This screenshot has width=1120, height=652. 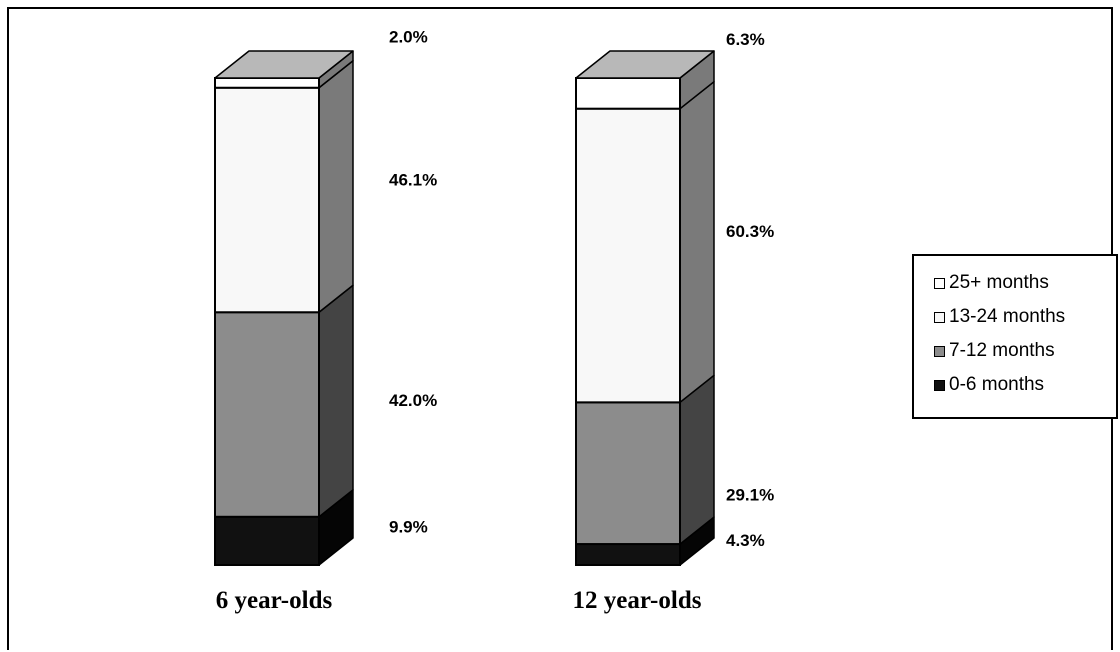 I want to click on category-label: 6 year-olds, so click(x=274, y=600).